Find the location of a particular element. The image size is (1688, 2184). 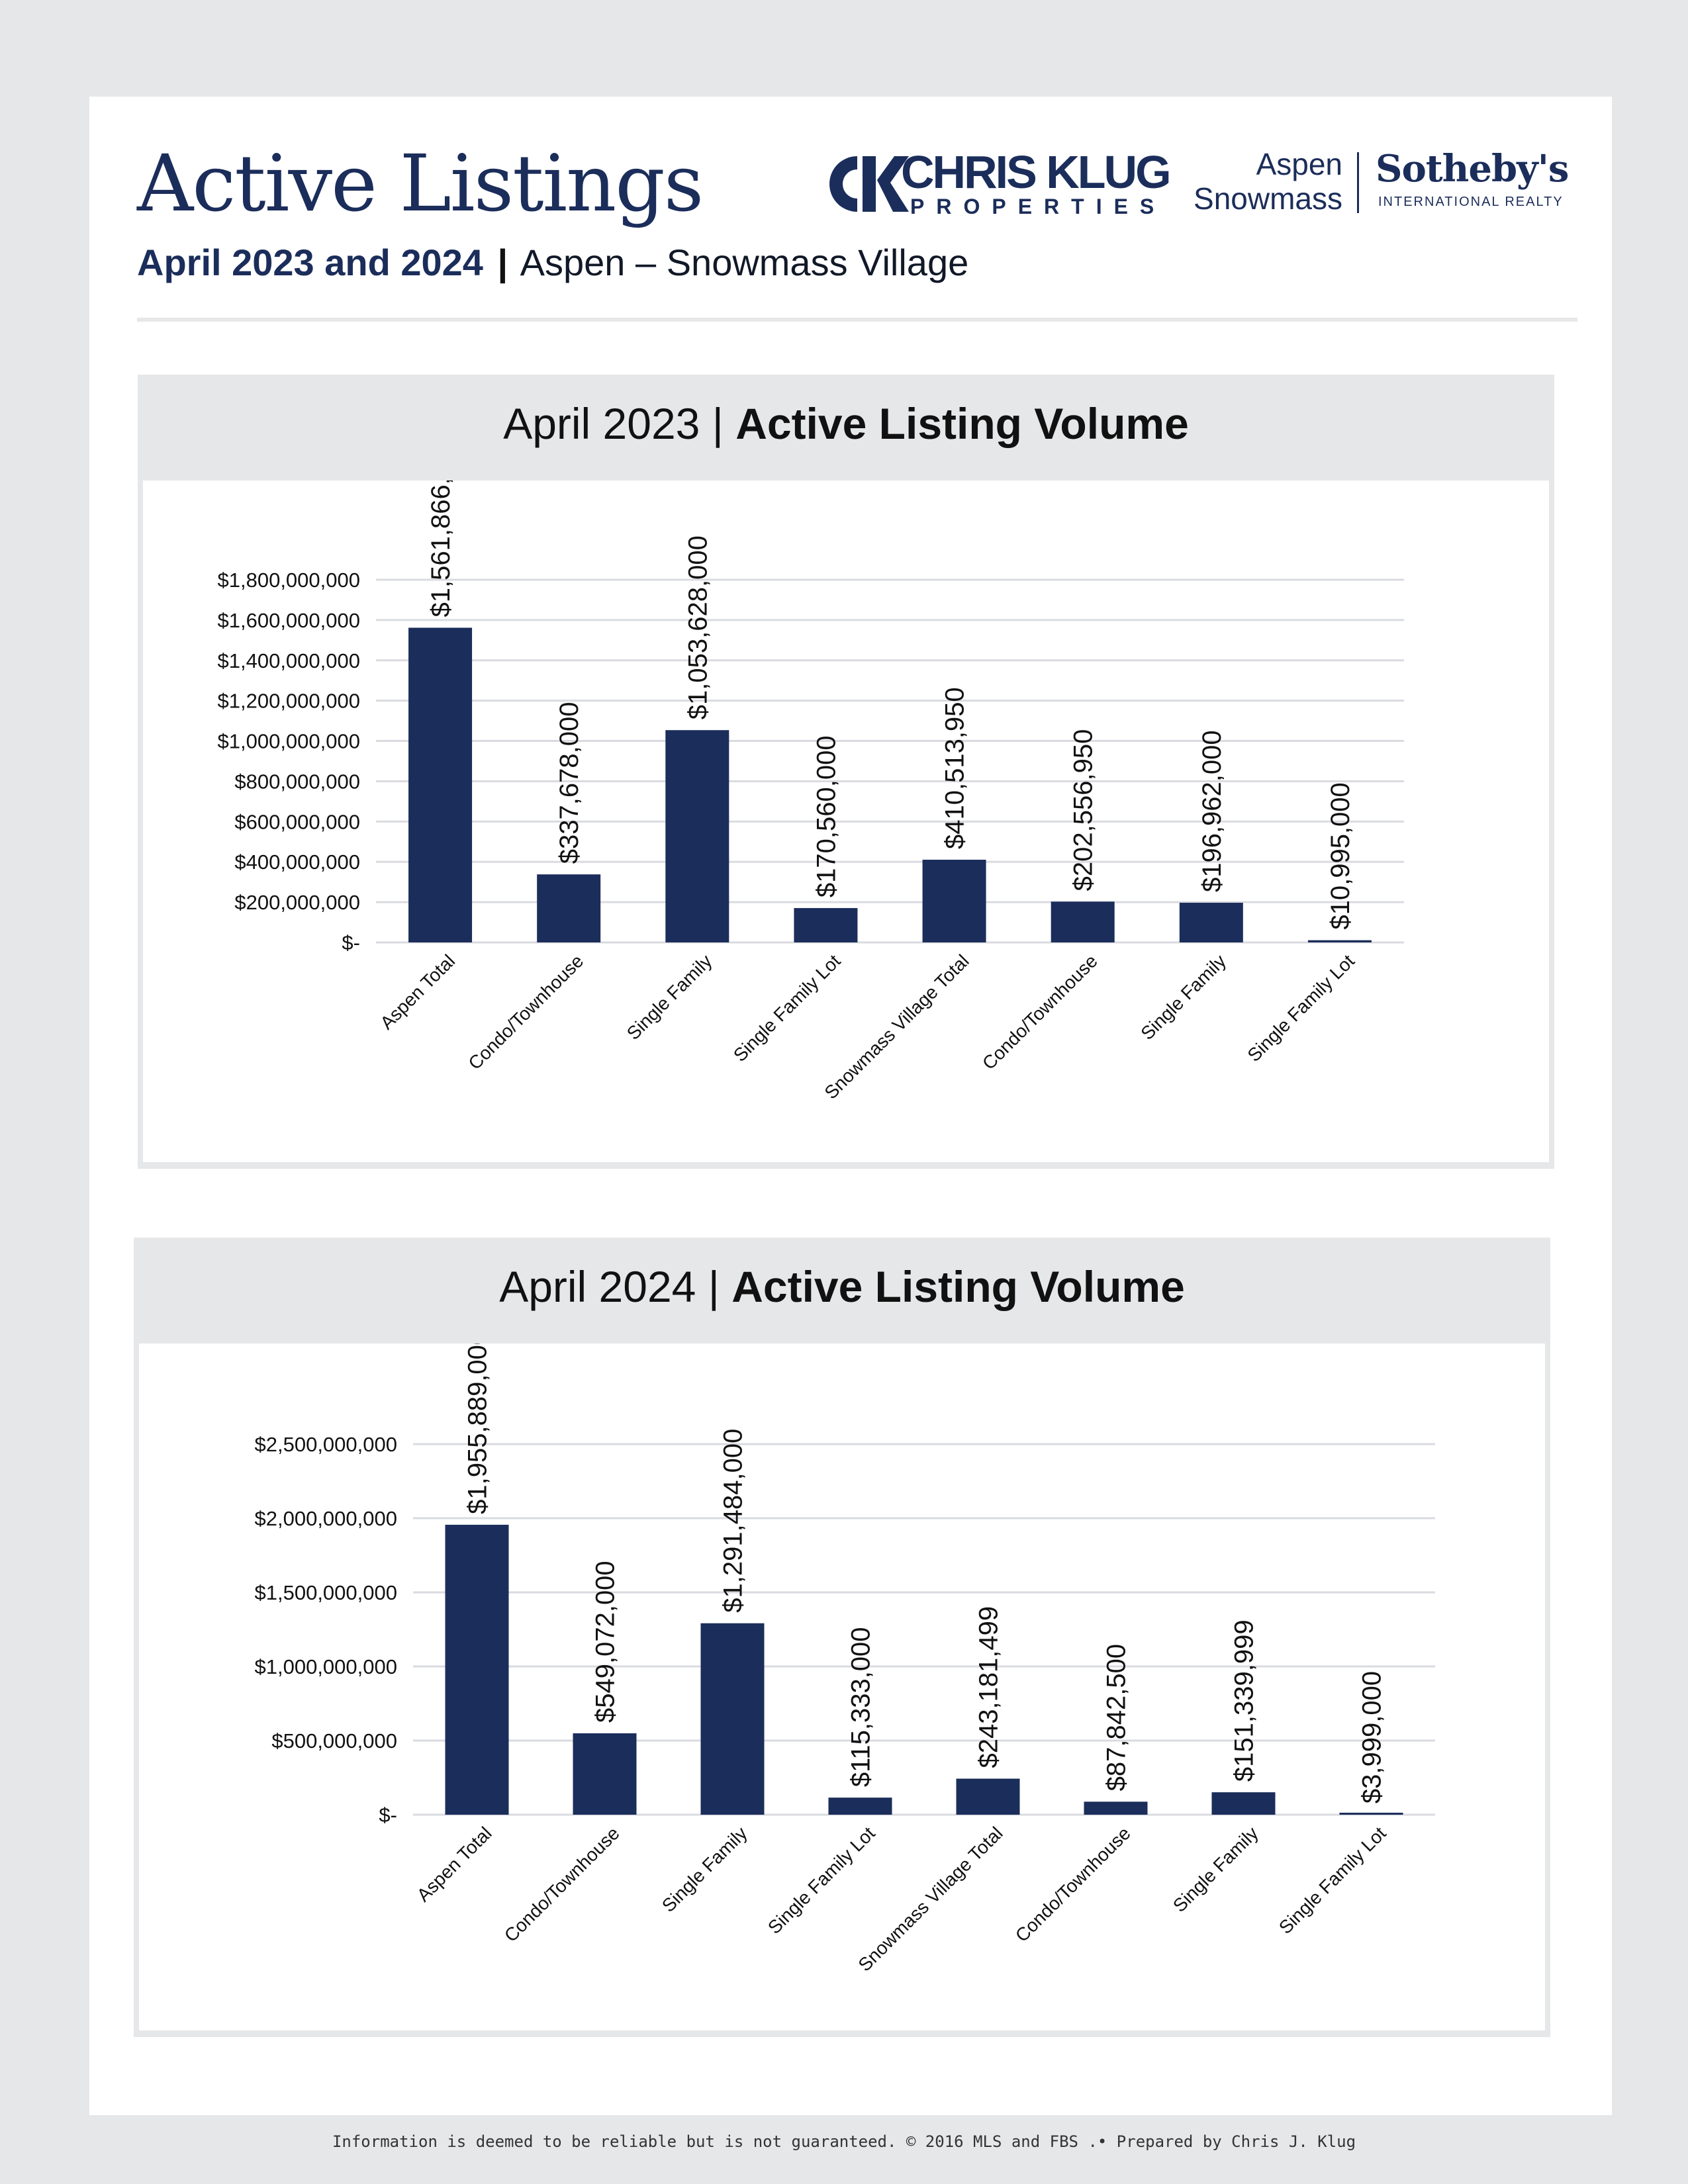

data-label: $410,513,950 is located at coordinates (955, 768).